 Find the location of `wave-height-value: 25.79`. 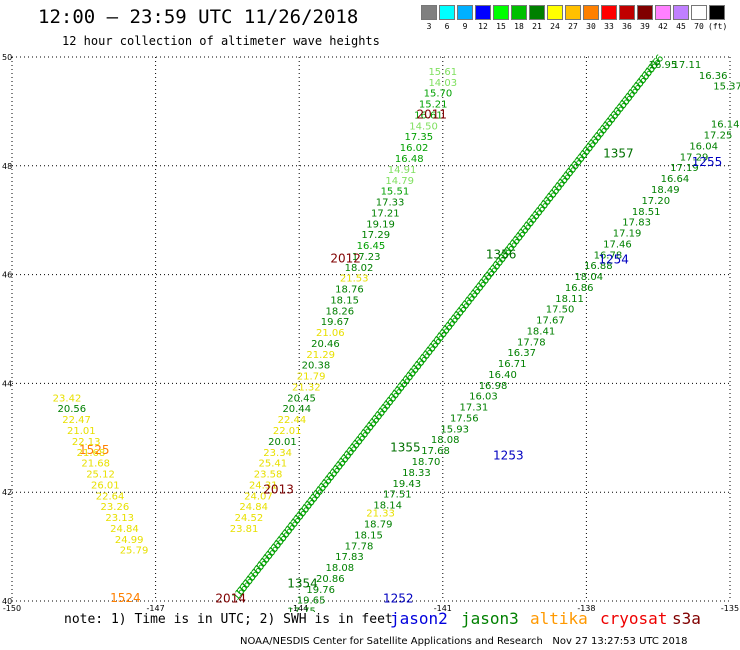

wave-height-value: 25.79 is located at coordinates (134, 551).